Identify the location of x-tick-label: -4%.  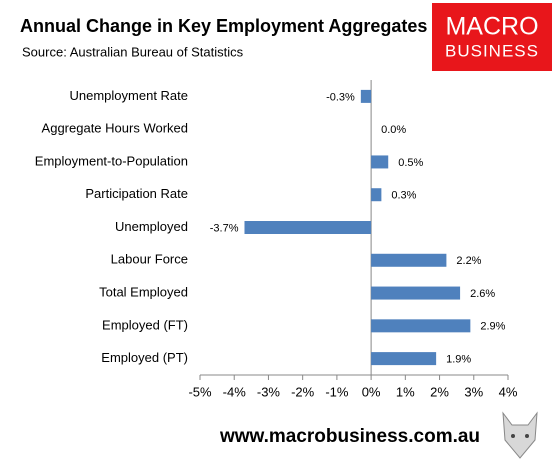
(235, 391).